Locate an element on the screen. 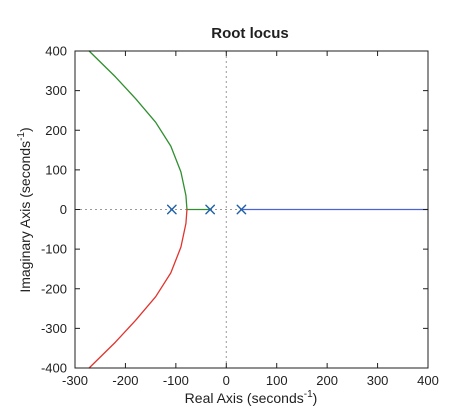 Image resolution: width=474 pixels, height=410 pixels. y-axis-label-main: Imaginary Axis (seconds is located at coordinates (25, 217).